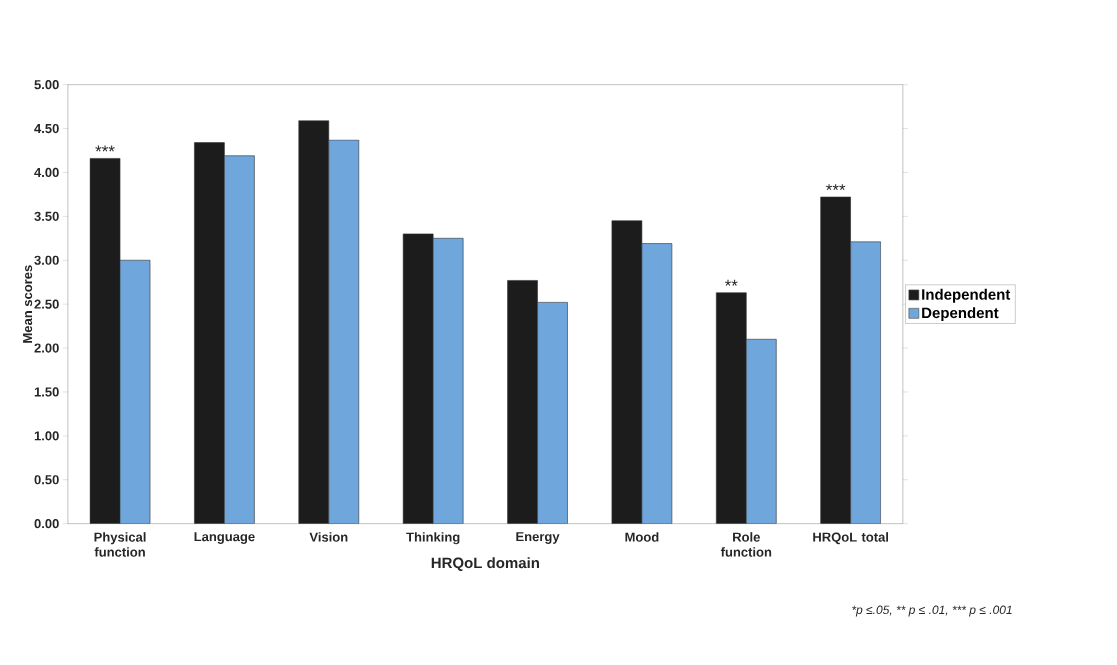  What do you see at coordinates (46, 392) in the screenshot?
I see `y-tick-label: 1.50` at bounding box center [46, 392].